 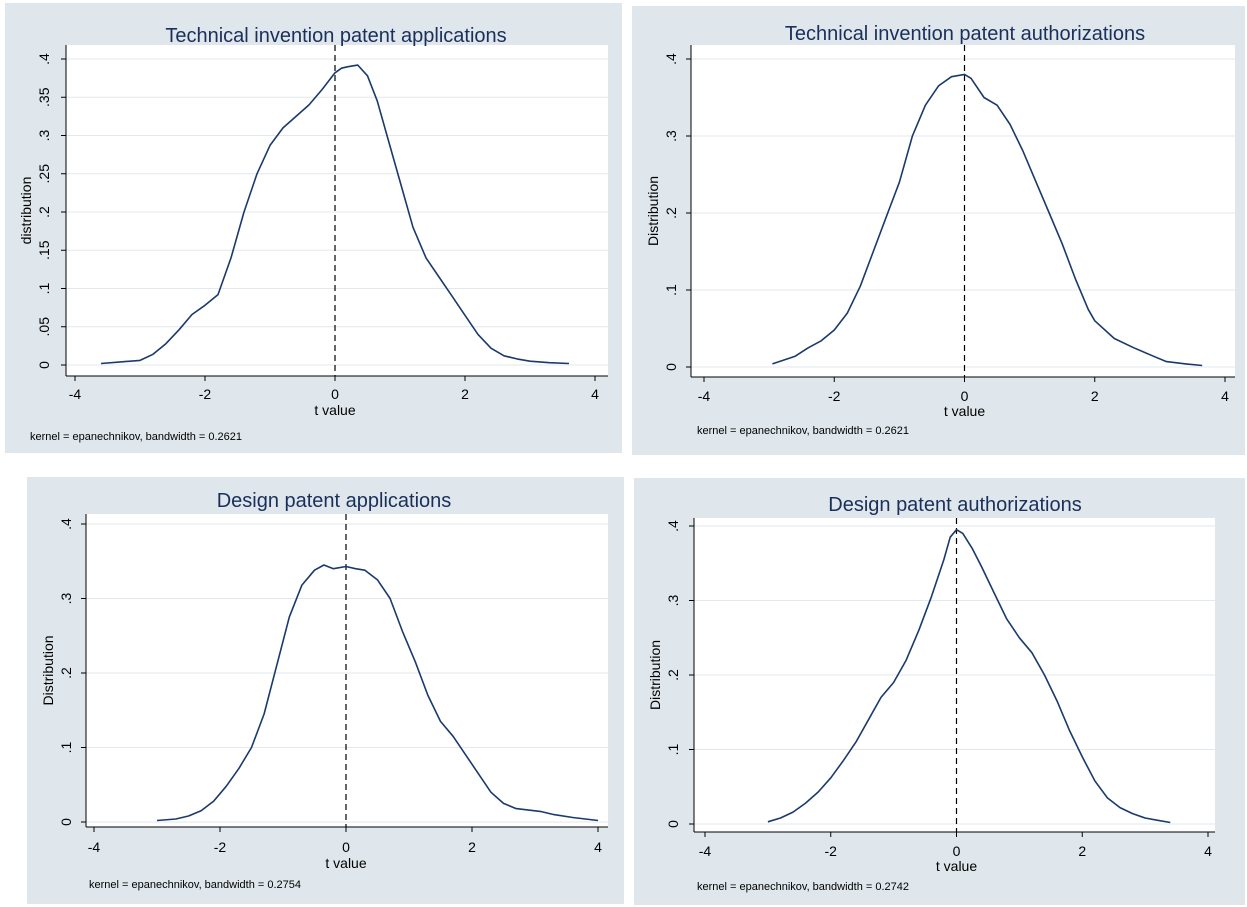 I want to click on chart-title: Technical invention patent applications, so click(x=335, y=36).